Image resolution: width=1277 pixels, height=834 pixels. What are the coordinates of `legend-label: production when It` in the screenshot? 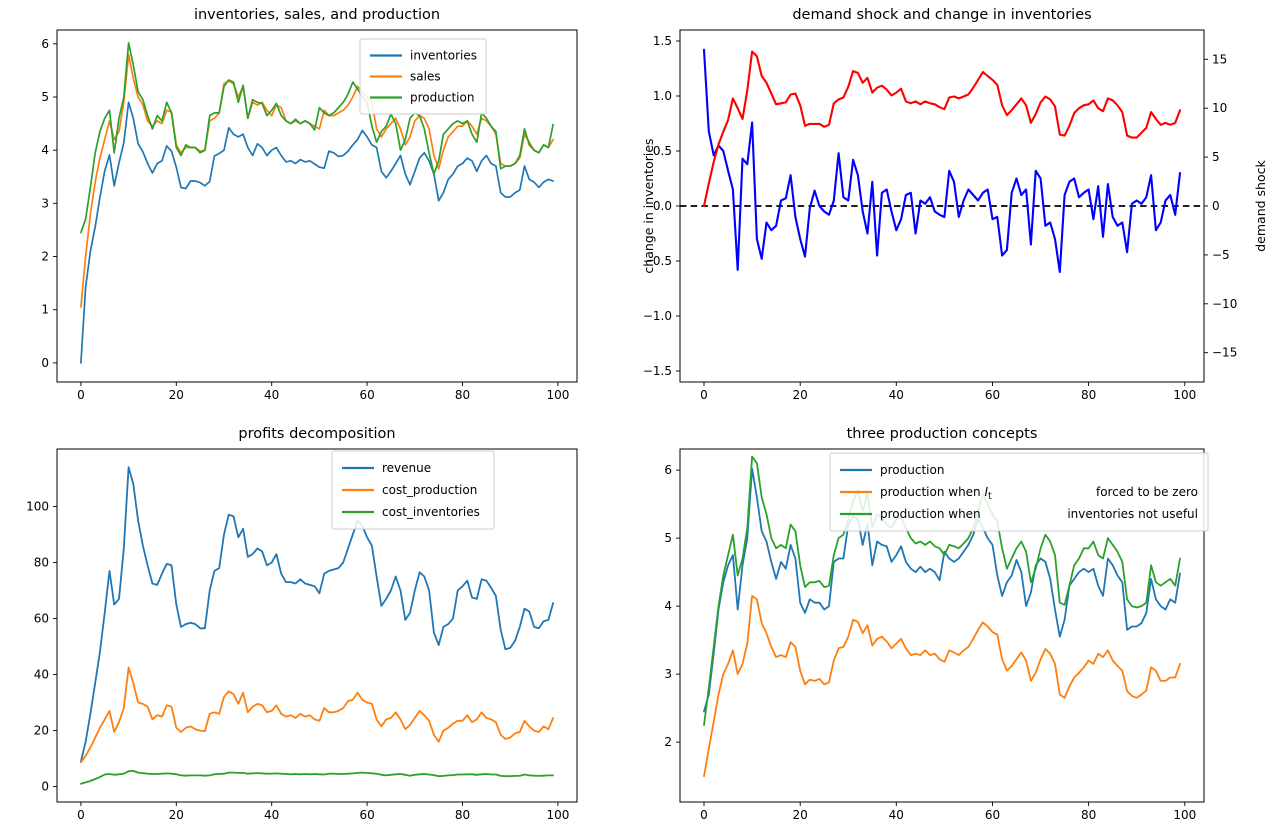 It's located at (936, 493).